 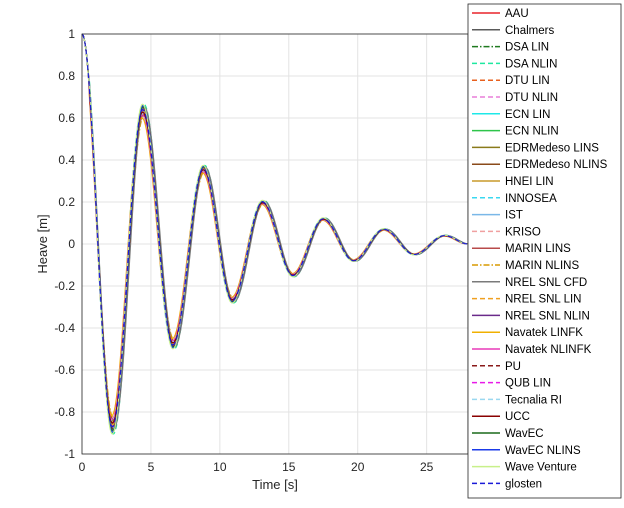 What do you see at coordinates (544, 333) in the screenshot?
I see `legend-label: Navatek LINFK` at bounding box center [544, 333].